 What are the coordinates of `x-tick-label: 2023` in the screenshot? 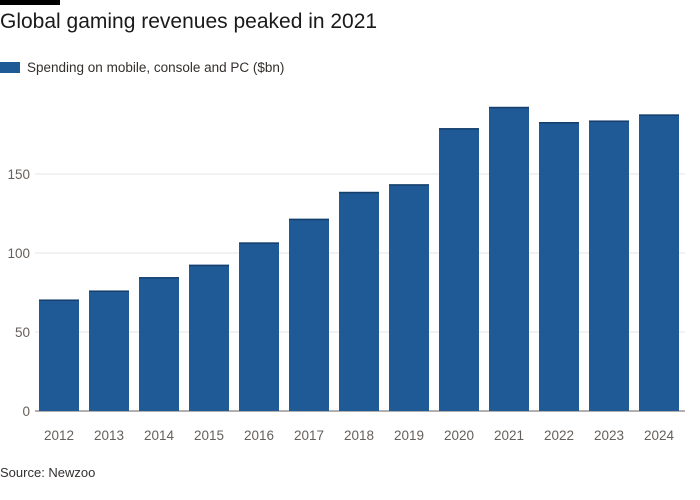 It's located at (609, 435).